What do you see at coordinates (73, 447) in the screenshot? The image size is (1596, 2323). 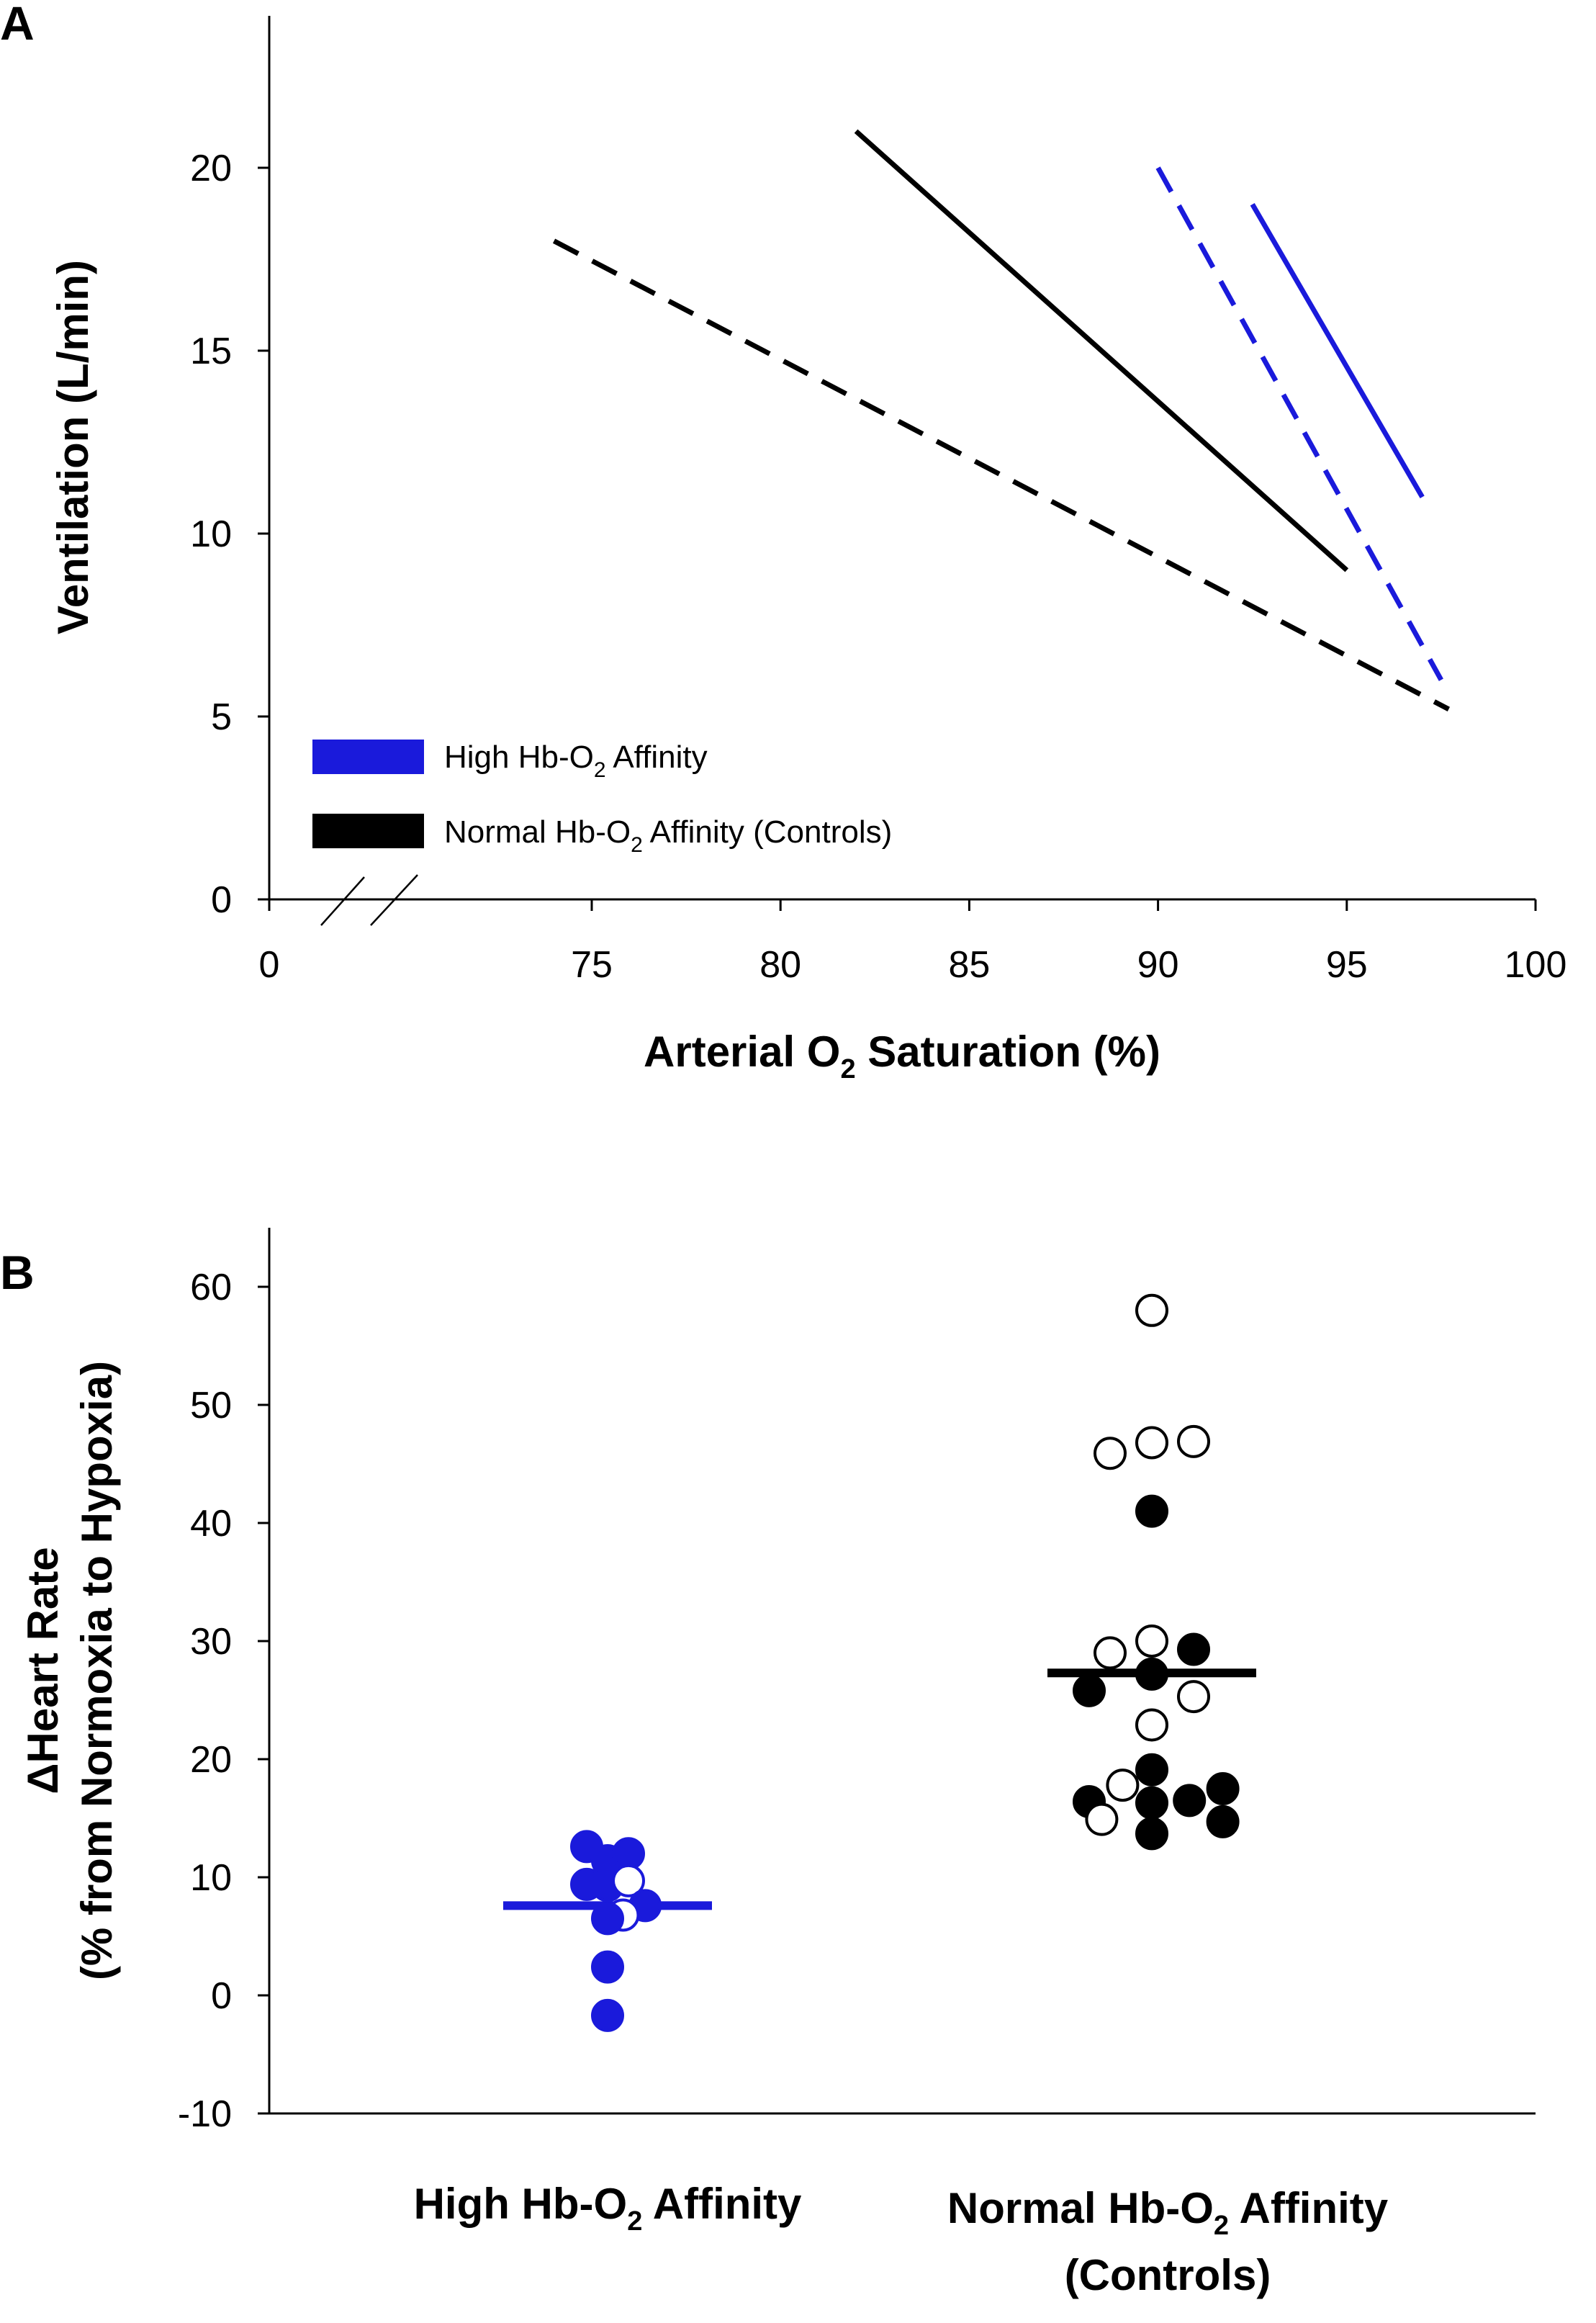 I see `panel-a-y-axis-title: Ventilation (L/min)` at bounding box center [73, 447].